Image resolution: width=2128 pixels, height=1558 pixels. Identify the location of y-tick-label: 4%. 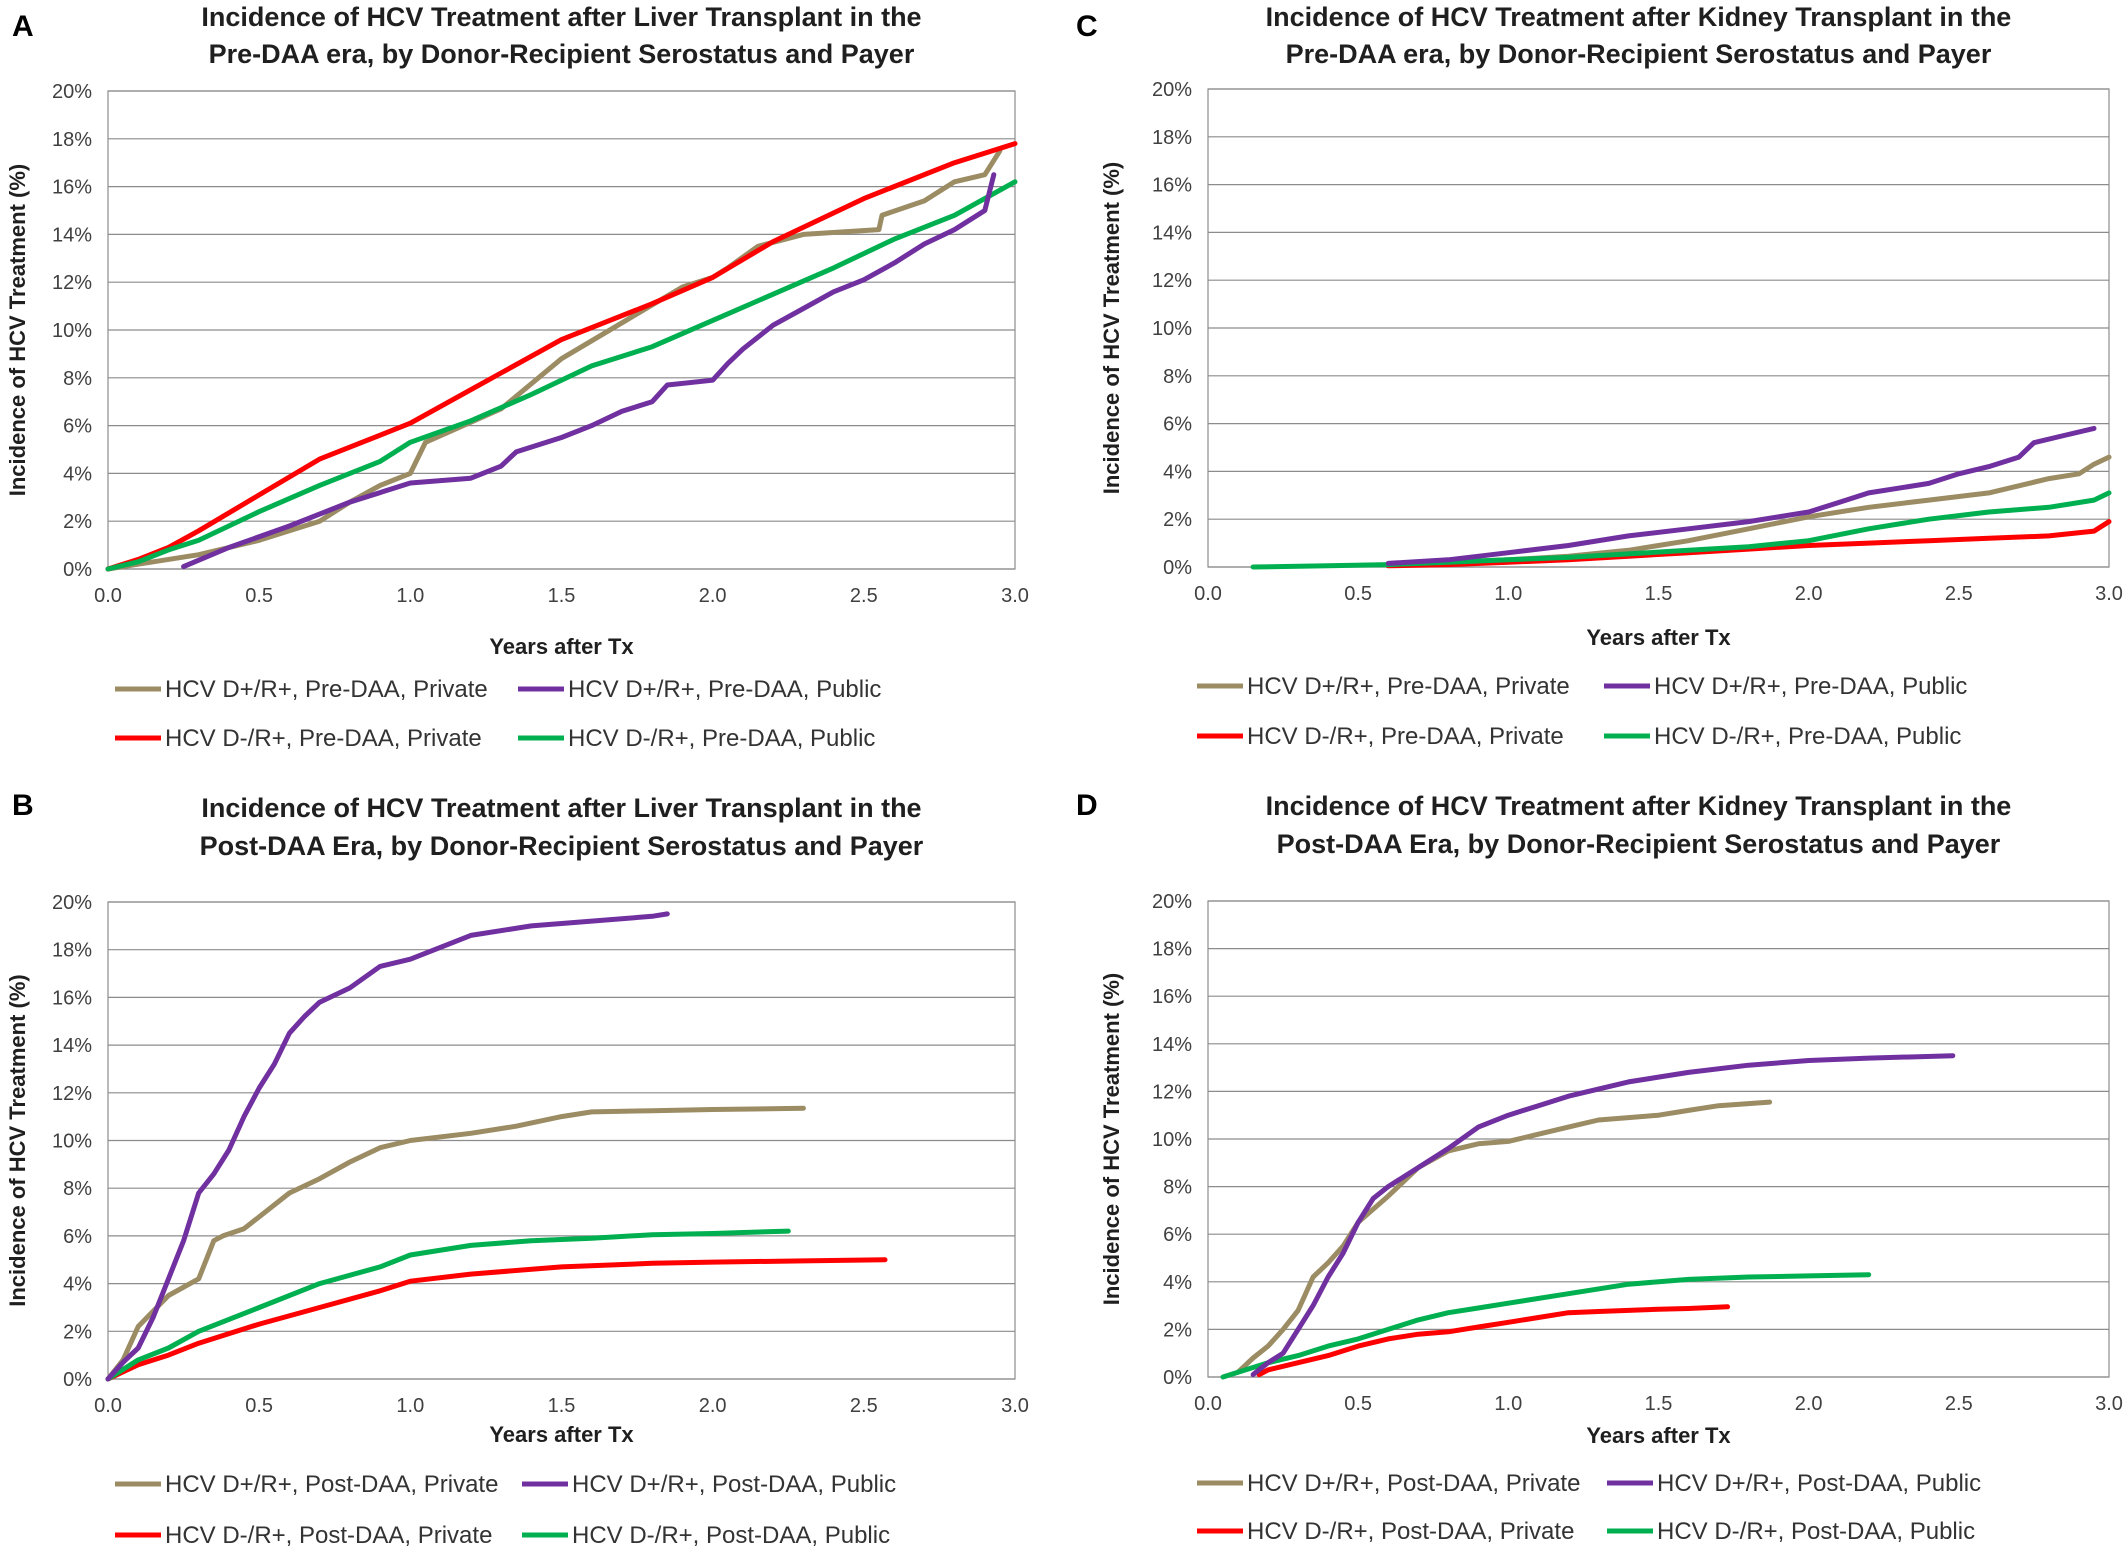
(77, 474).